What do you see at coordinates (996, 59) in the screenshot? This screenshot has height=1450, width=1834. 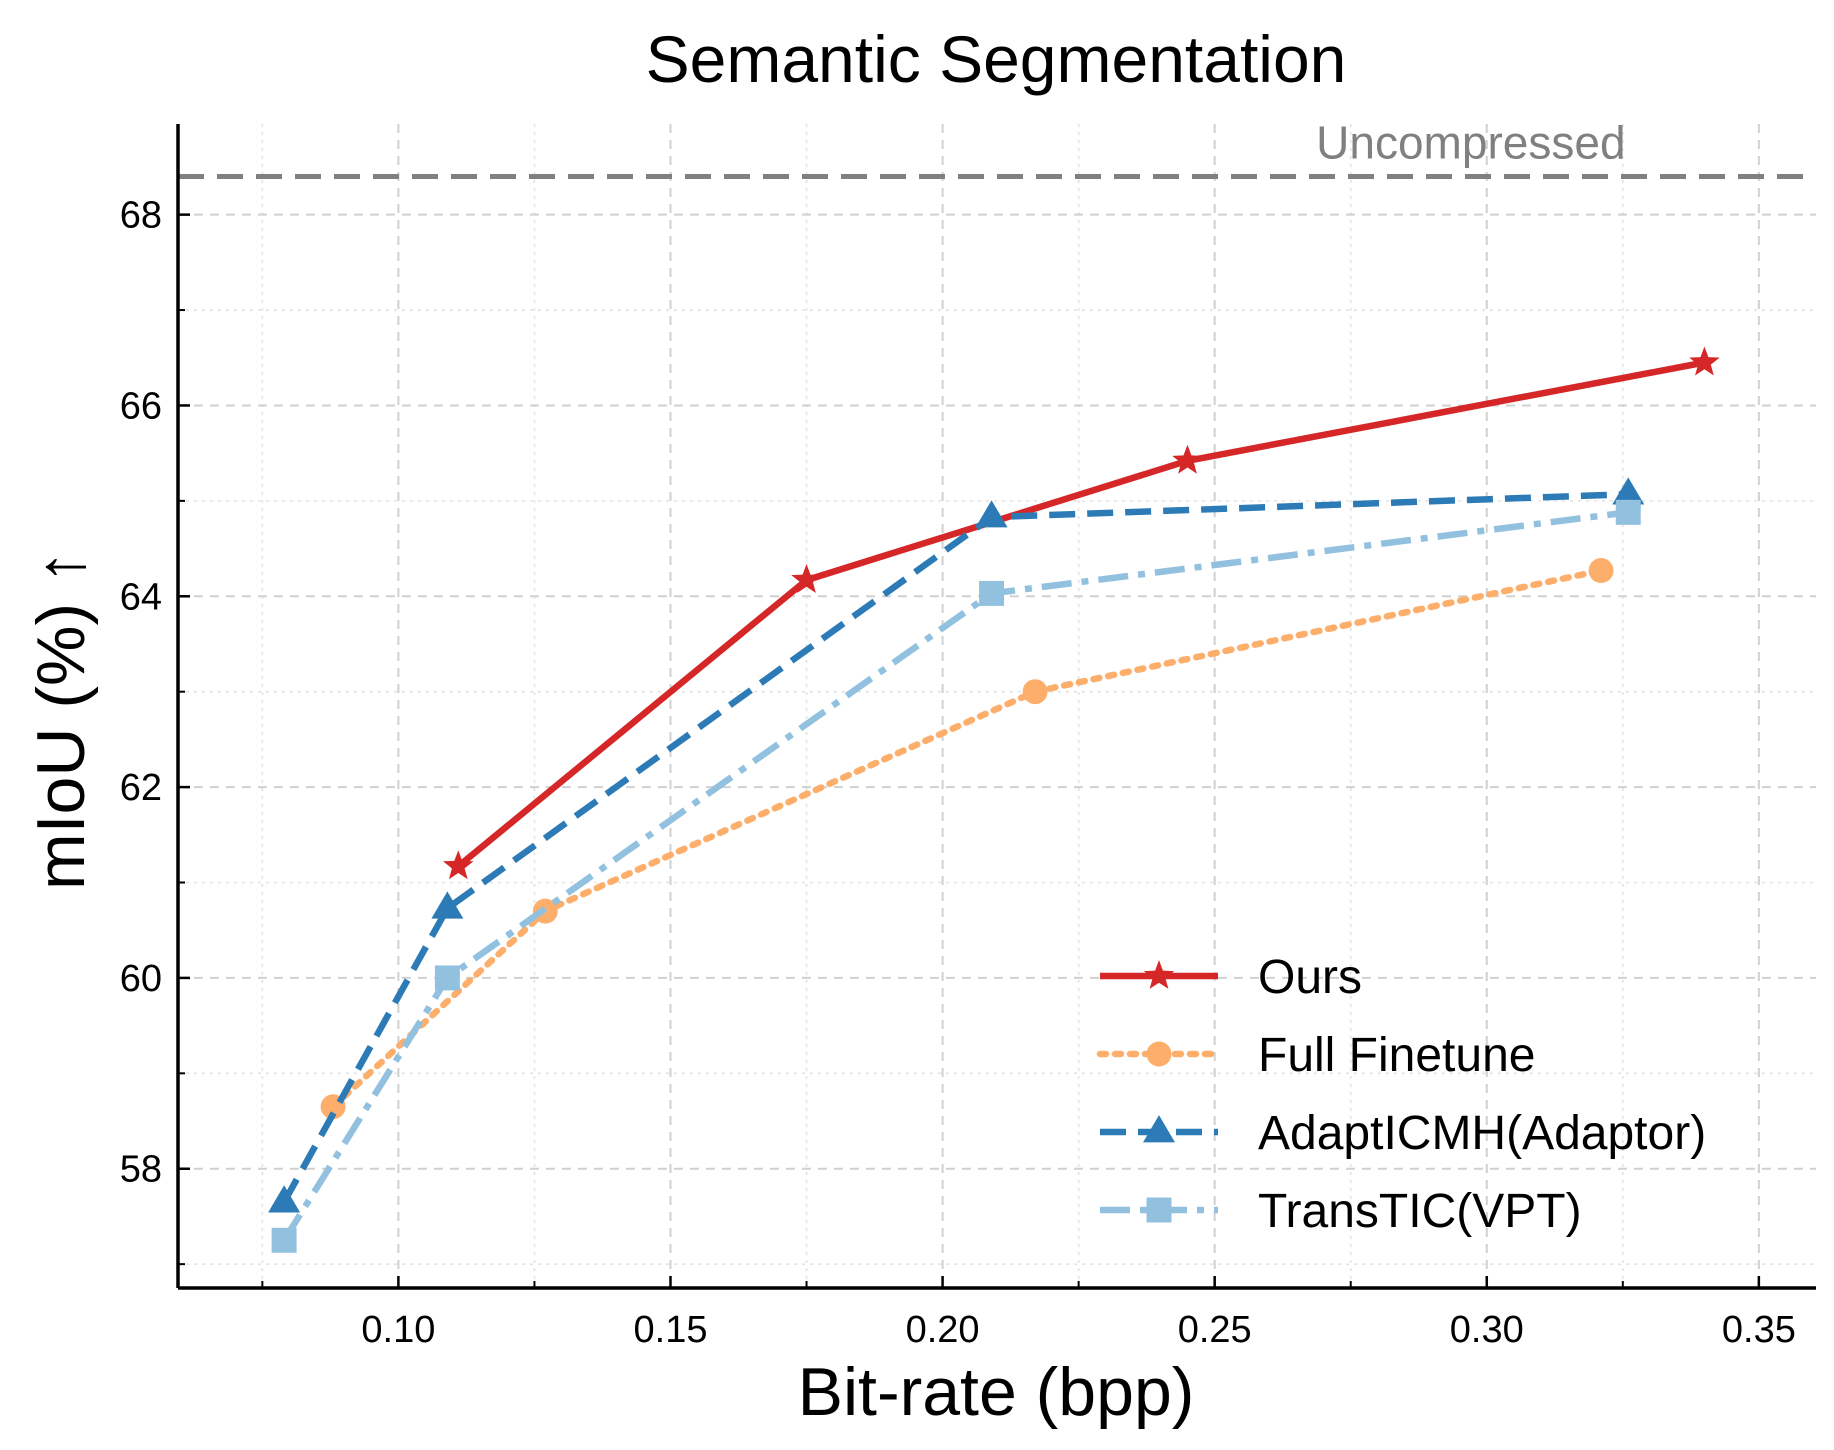 I see `chart-title: Semantic Segmentation` at bounding box center [996, 59].